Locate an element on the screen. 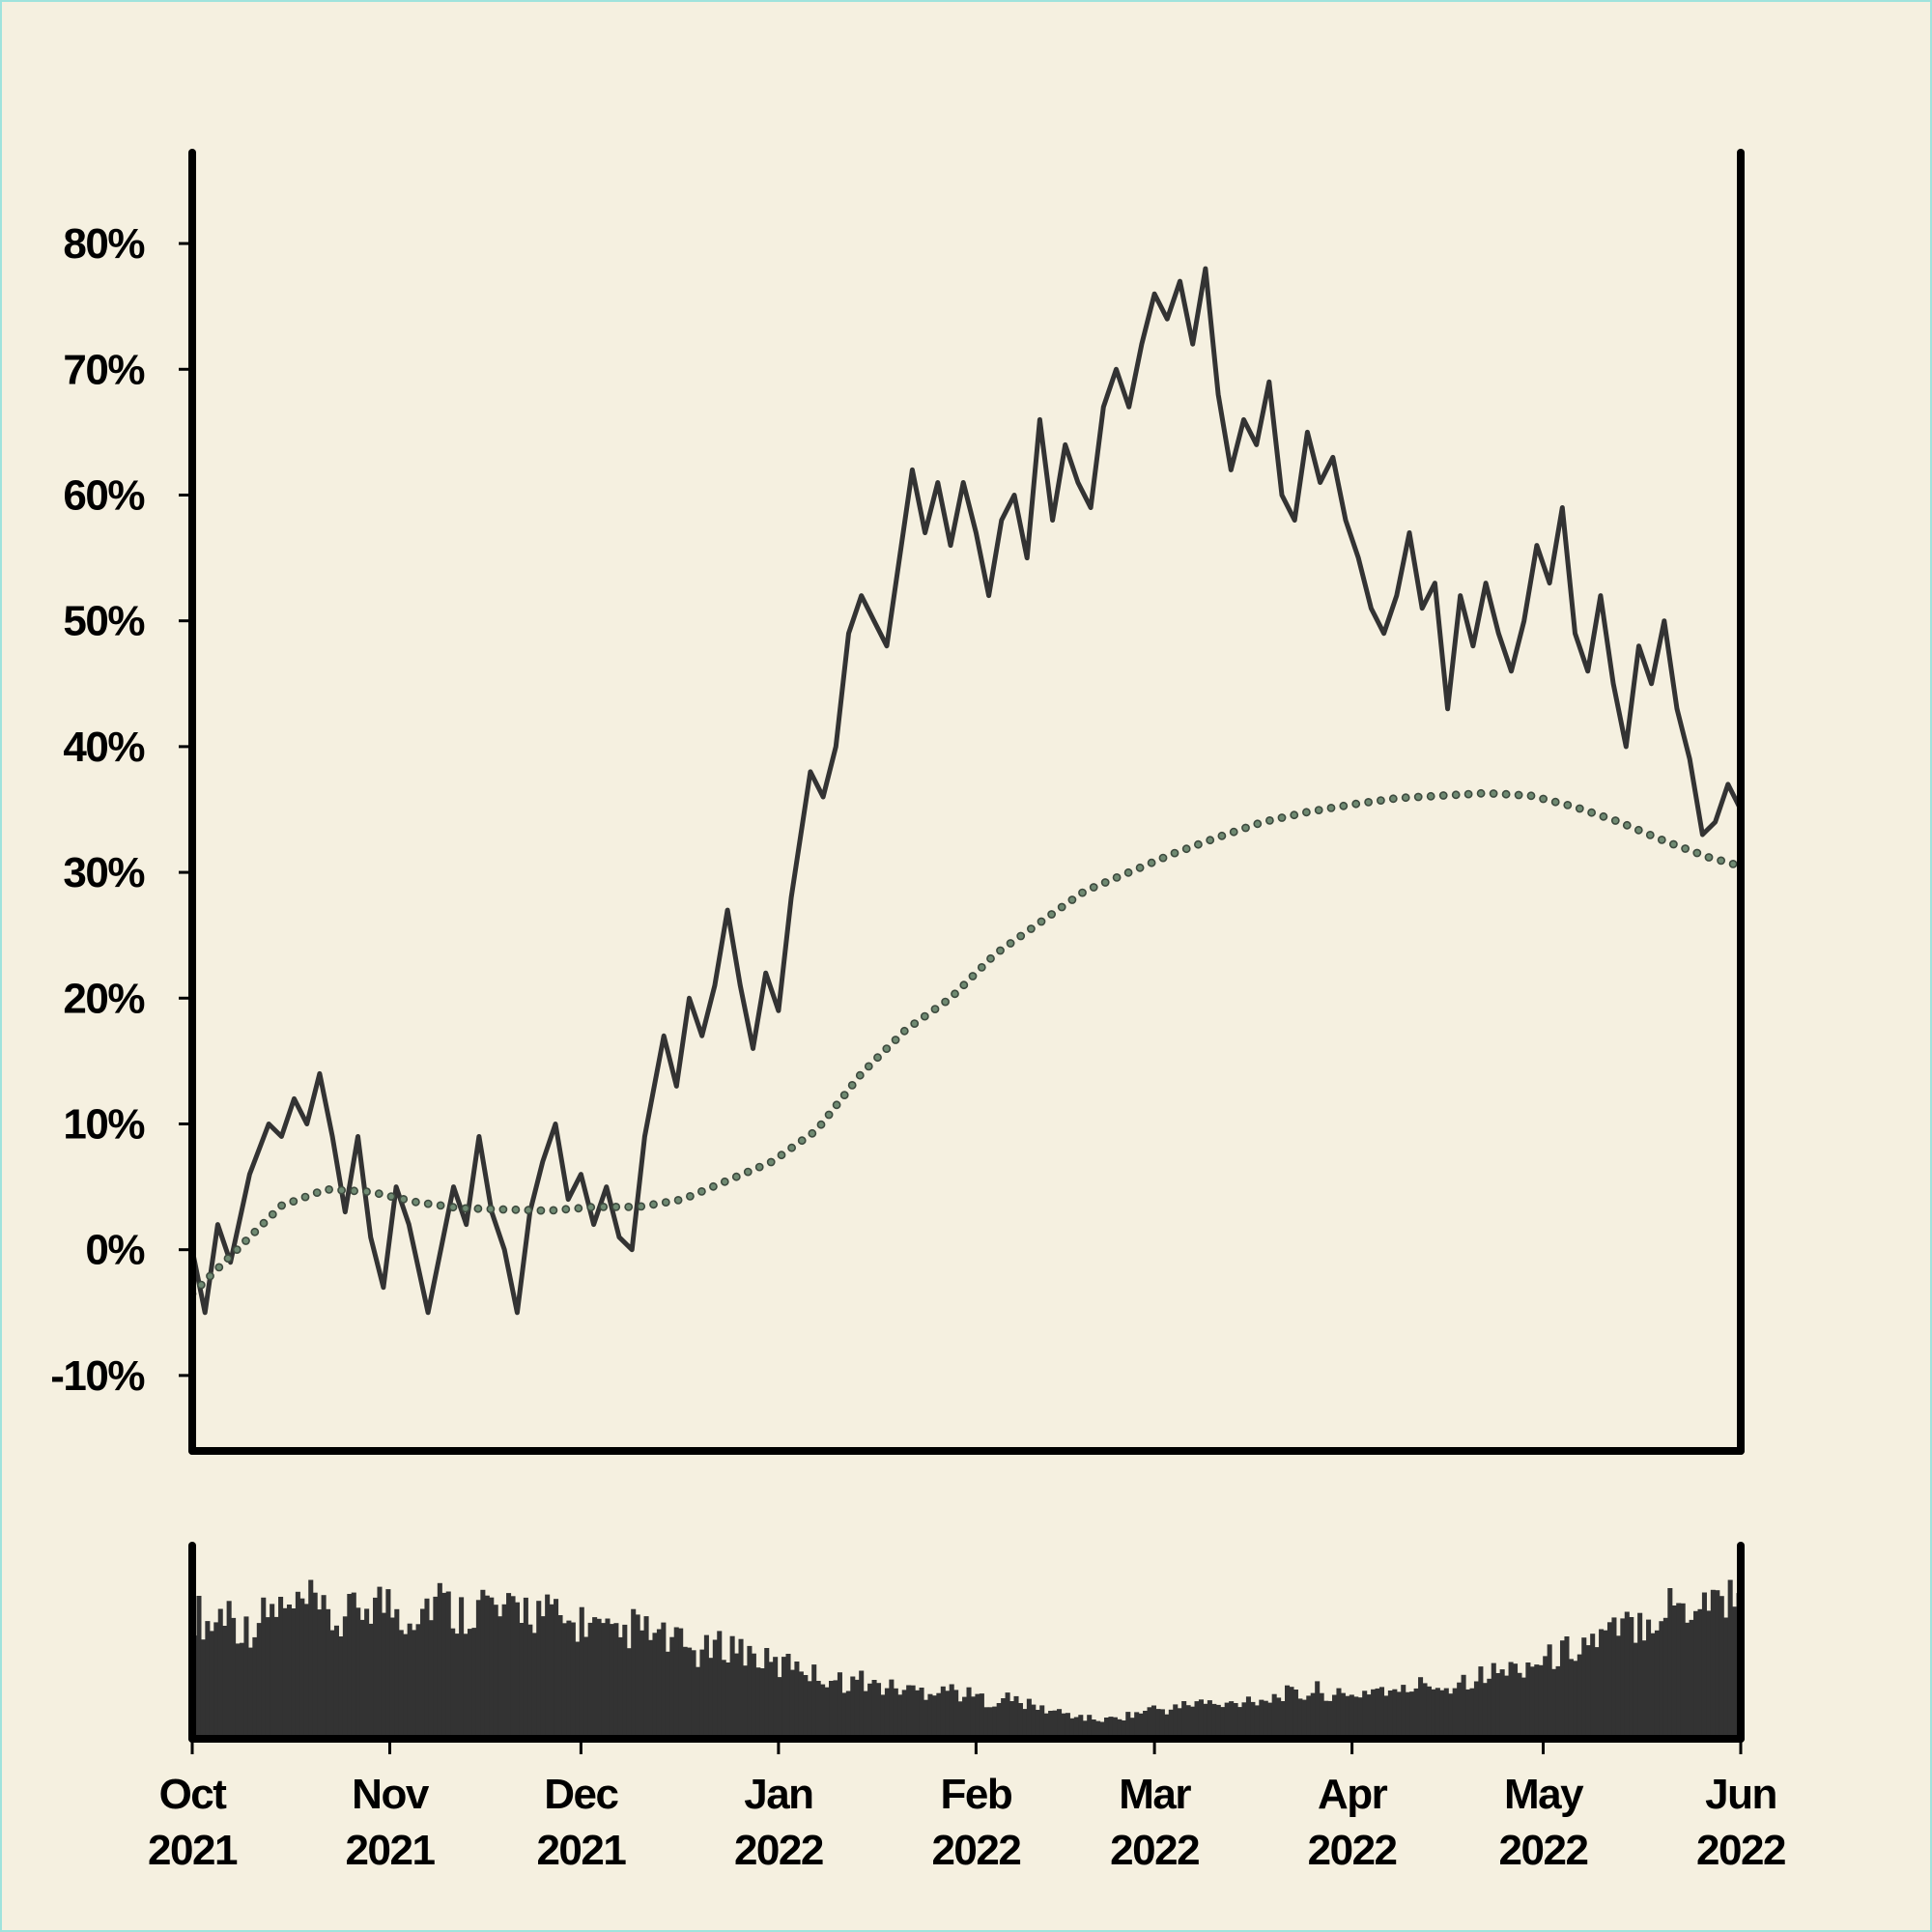 The height and width of the screenshot is (1932, 1932). x-tick-label-month: Apr is located at coordinates (1353, 1794).